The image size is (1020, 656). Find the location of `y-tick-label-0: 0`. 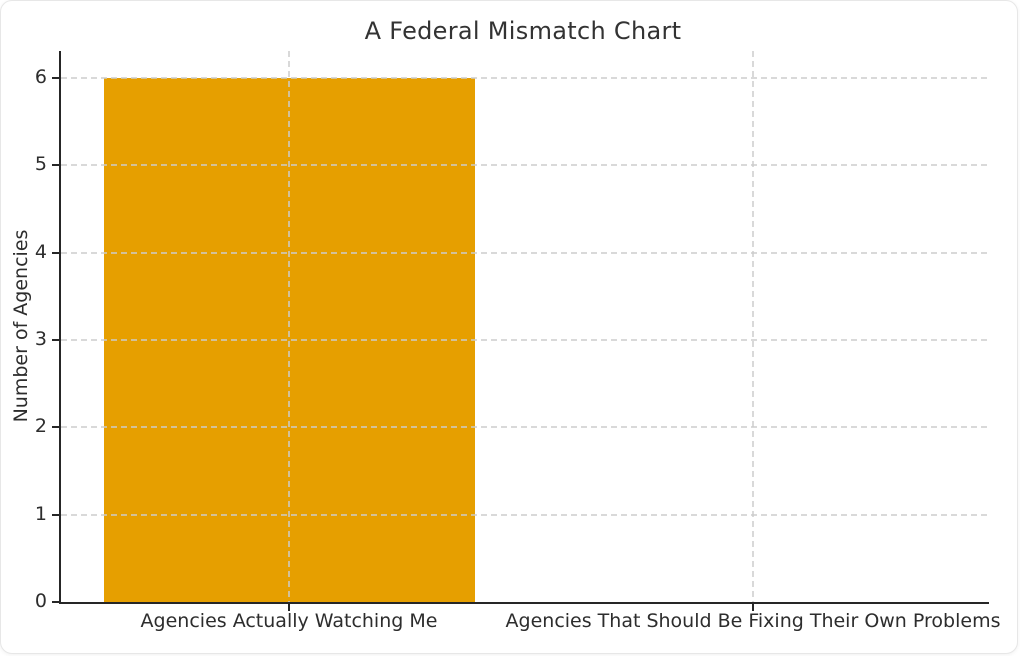

y-tick-label-0: 0 is located at coordinates (40, 601).